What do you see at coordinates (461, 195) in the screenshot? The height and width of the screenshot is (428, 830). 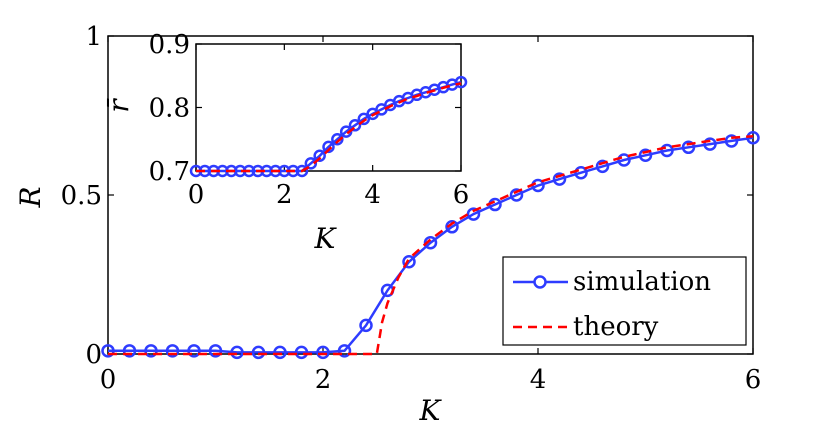 I see `inset-x-tick-label: 6` at bounding box center [461, 195].